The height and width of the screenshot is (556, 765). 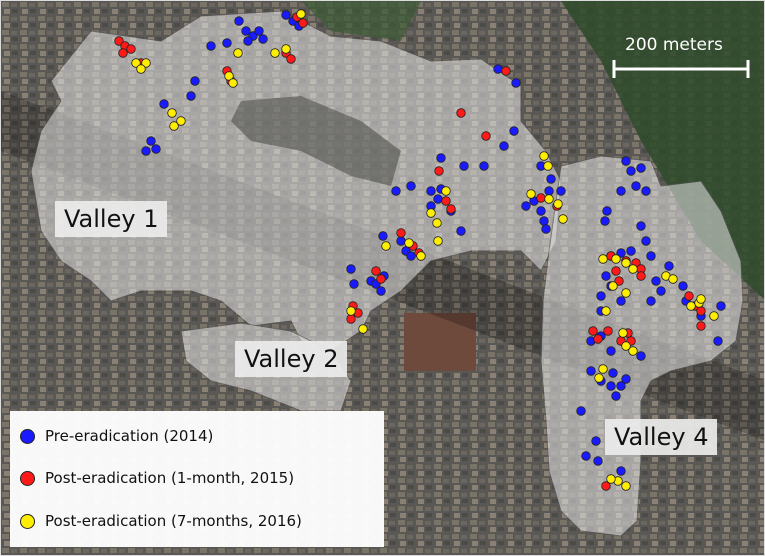 What do you see at coordinates (173, 521) in the screenshot?
I see `legend-label-post-7m: Post-eradication (7-months, 2016)` at bounding box center [173, 521].